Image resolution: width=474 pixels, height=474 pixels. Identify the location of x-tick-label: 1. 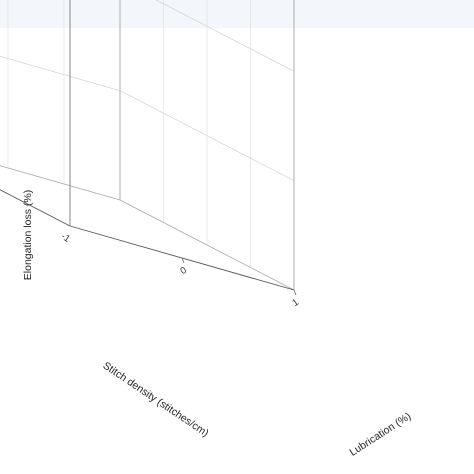
(295, 303).